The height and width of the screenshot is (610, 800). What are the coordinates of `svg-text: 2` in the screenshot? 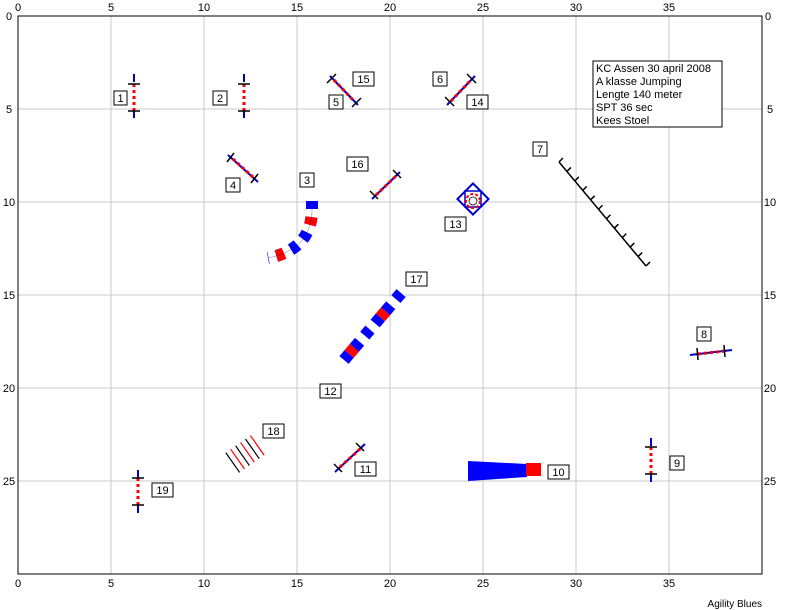 It's located at (220, 99).